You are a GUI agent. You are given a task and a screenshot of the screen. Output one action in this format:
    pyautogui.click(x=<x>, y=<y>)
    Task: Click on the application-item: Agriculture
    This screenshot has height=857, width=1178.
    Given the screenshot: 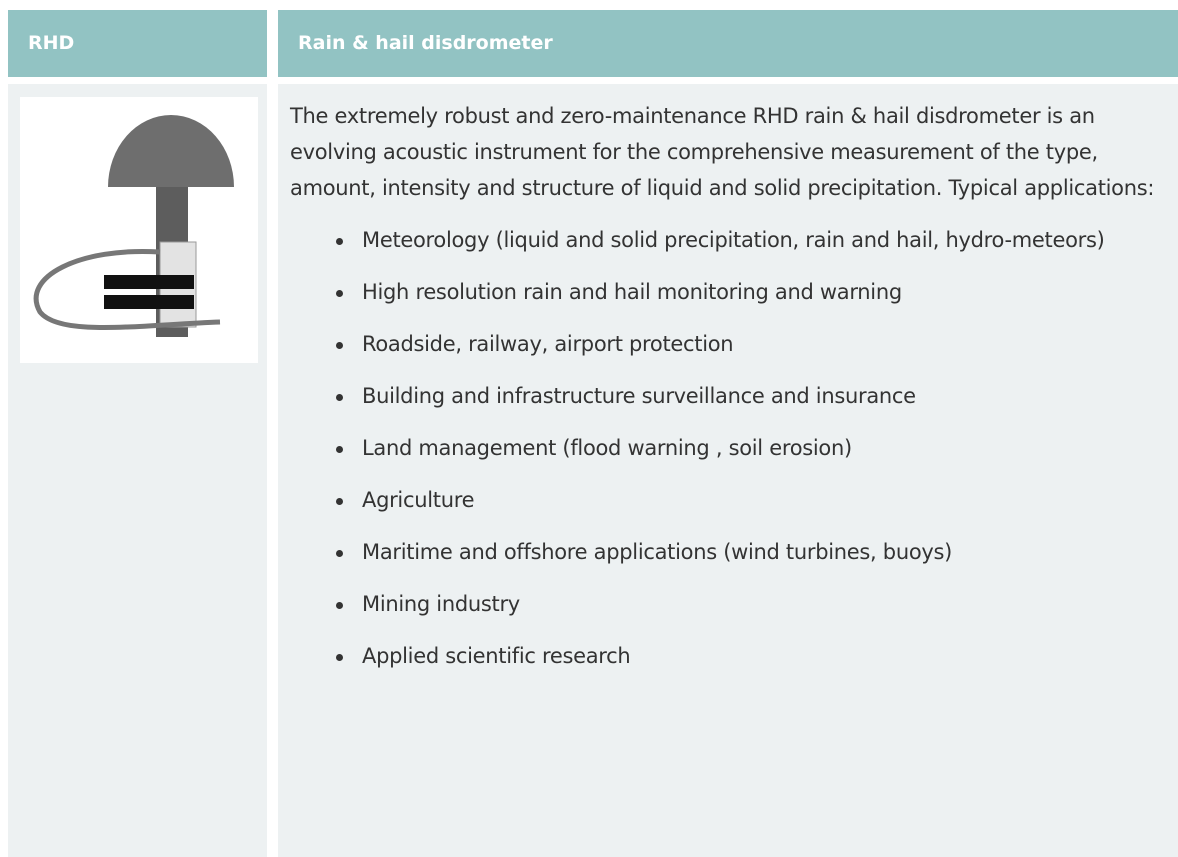 What is the action you would take?
    pyautogui.click(x=753, y=500)
    